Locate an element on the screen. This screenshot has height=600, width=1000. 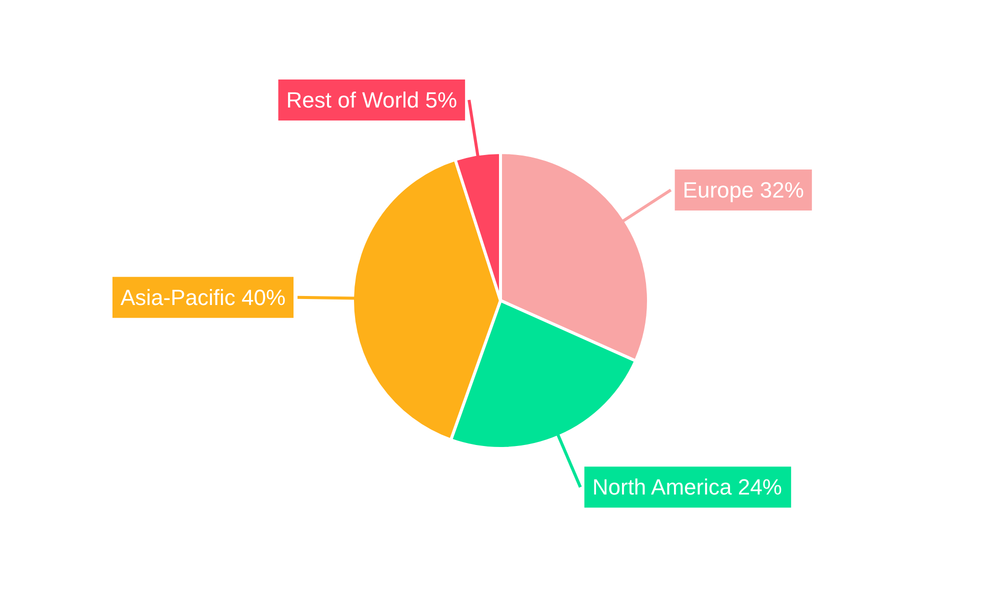
slice-label: Rest of World 5% is located at coordinates (372, 99).